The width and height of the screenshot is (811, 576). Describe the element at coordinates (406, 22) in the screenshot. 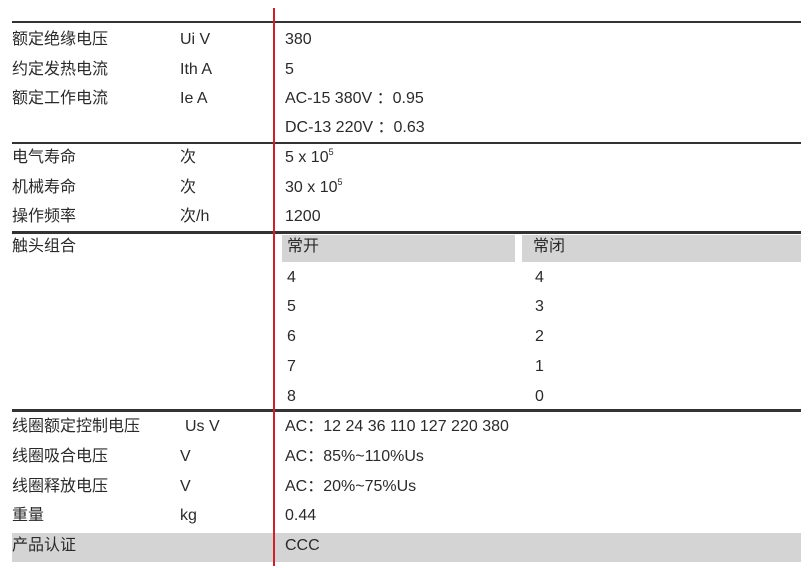

I see `top-rule` at that location.